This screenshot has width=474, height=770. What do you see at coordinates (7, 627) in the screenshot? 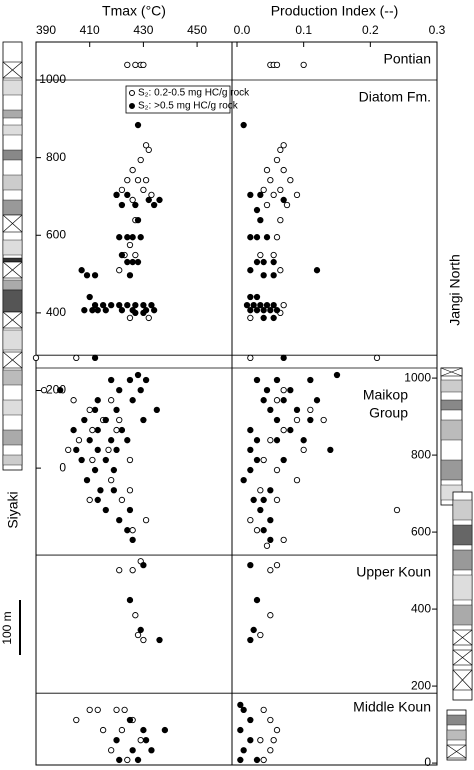
I see `scale-label: 100 m` at bounding box center [7, 627].